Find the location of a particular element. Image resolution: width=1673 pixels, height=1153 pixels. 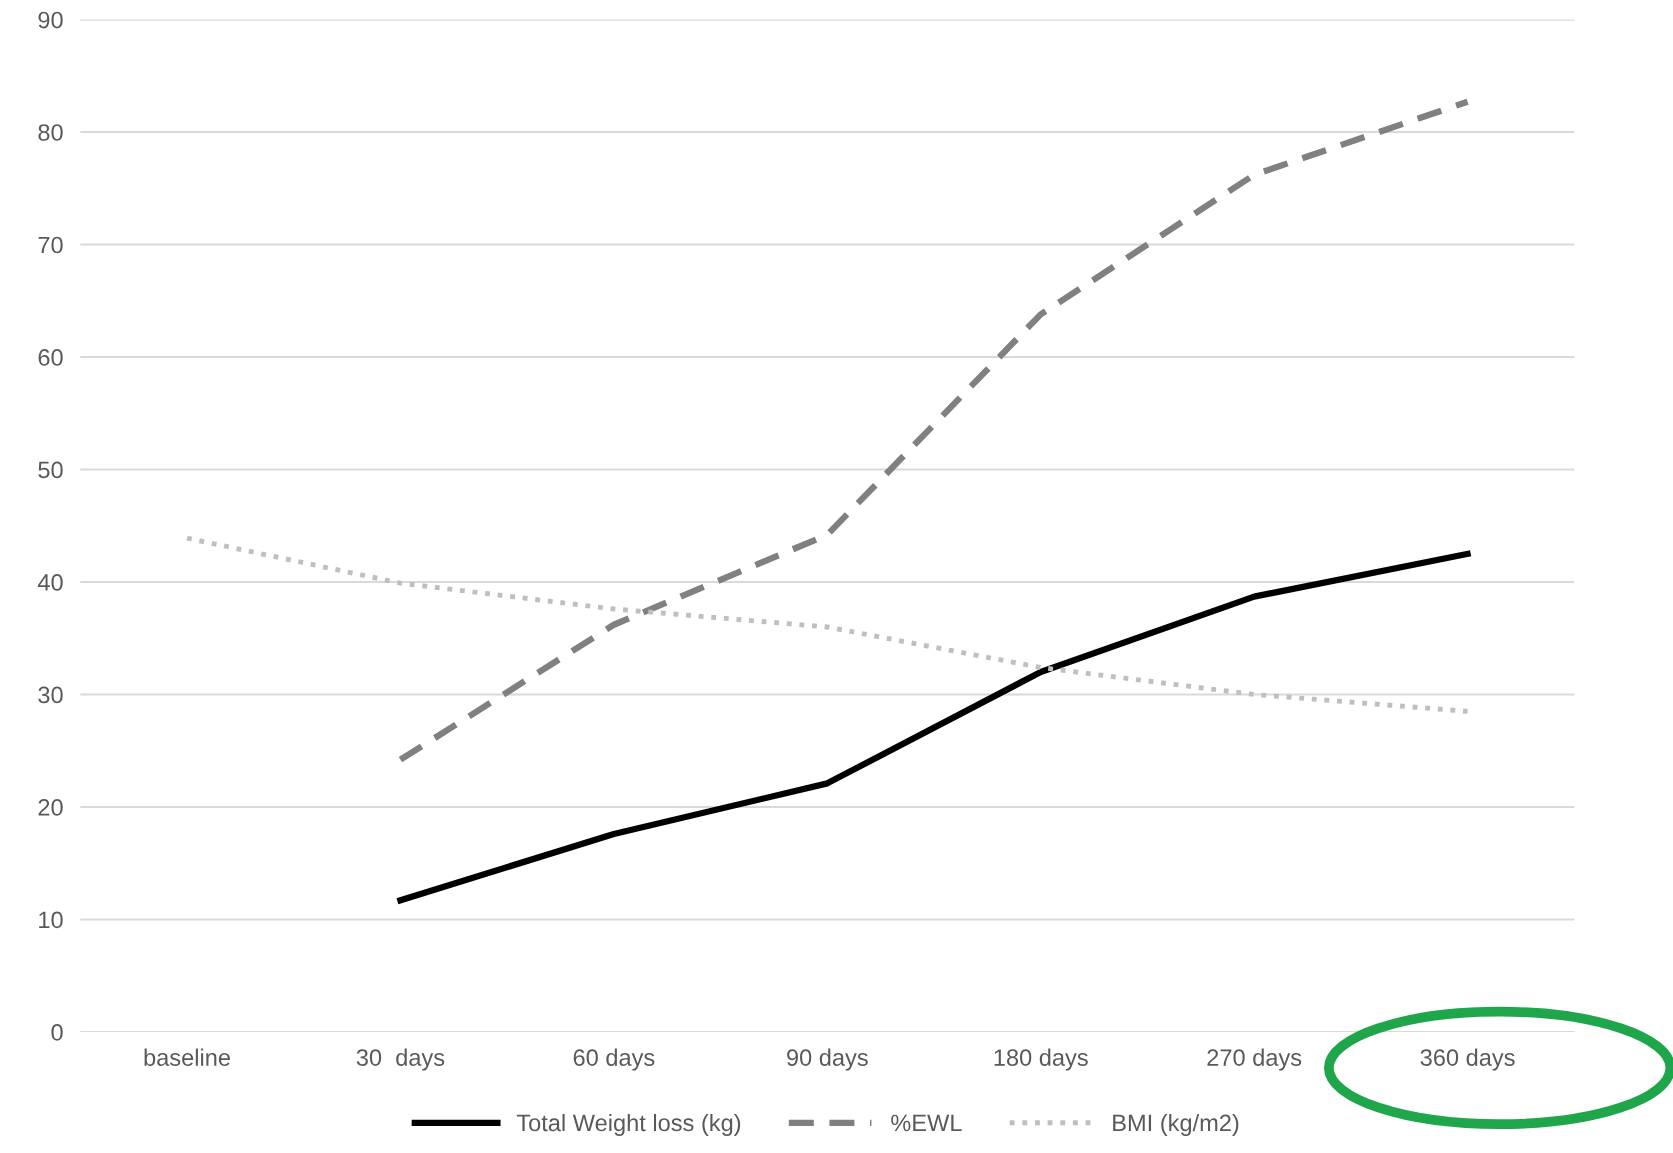

y-tick-label: 0 is located at coordinates (57, 1032).